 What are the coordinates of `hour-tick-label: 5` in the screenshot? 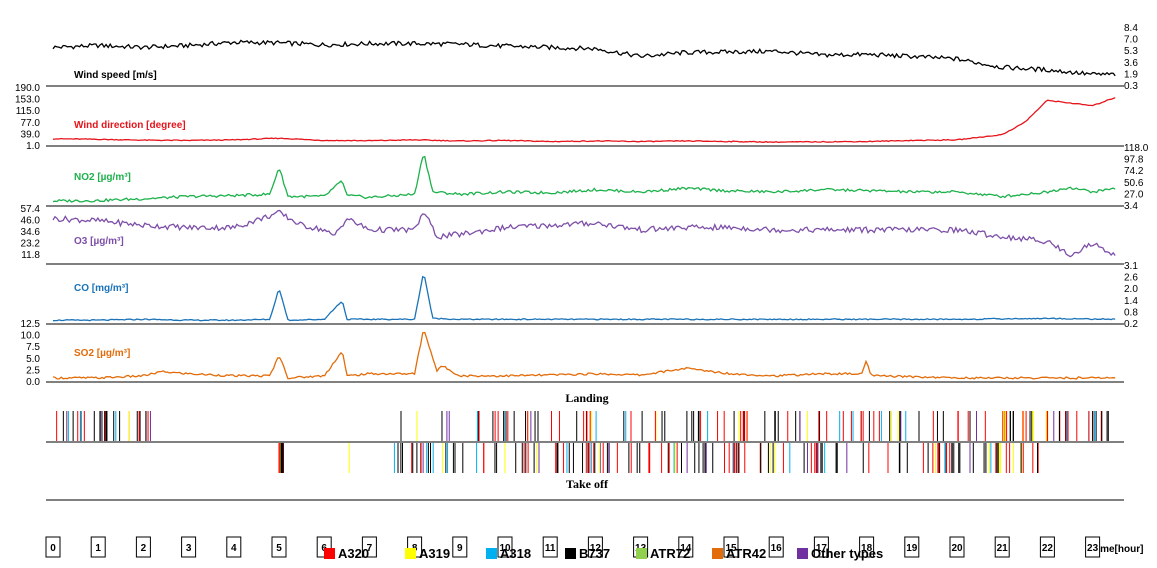 It's located at (279, 548).